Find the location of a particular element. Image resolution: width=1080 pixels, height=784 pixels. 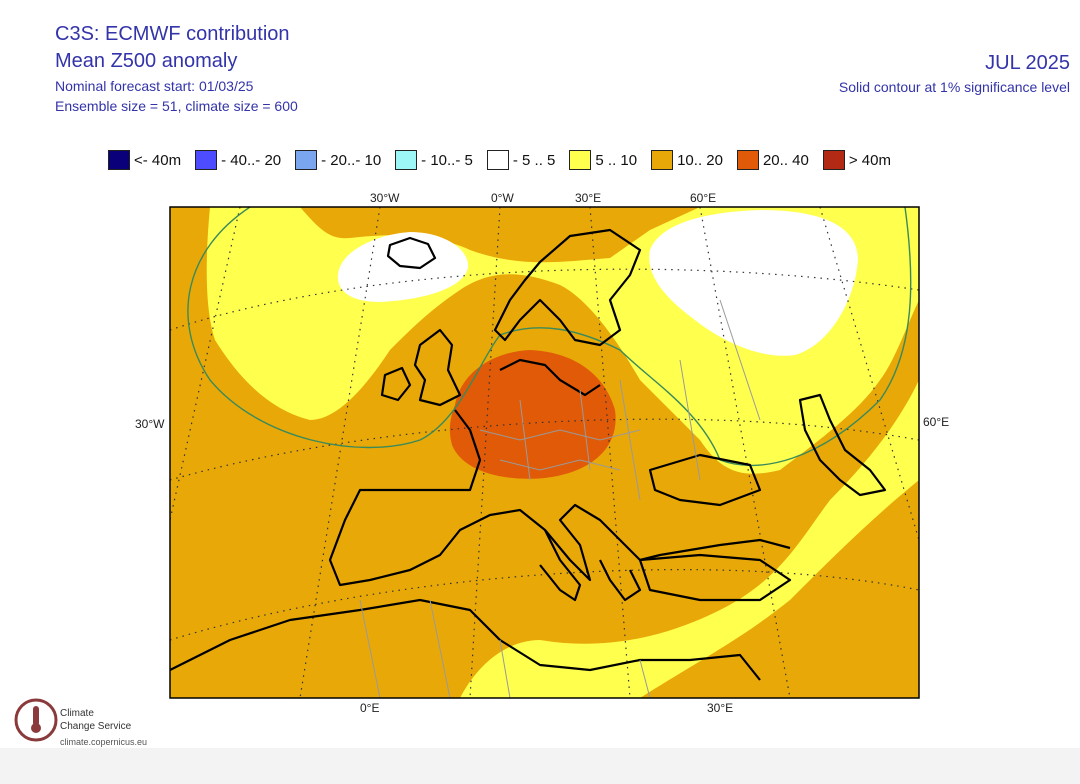

title-variable: Mean Z500 anomaly is located at coordinates (146, 61).